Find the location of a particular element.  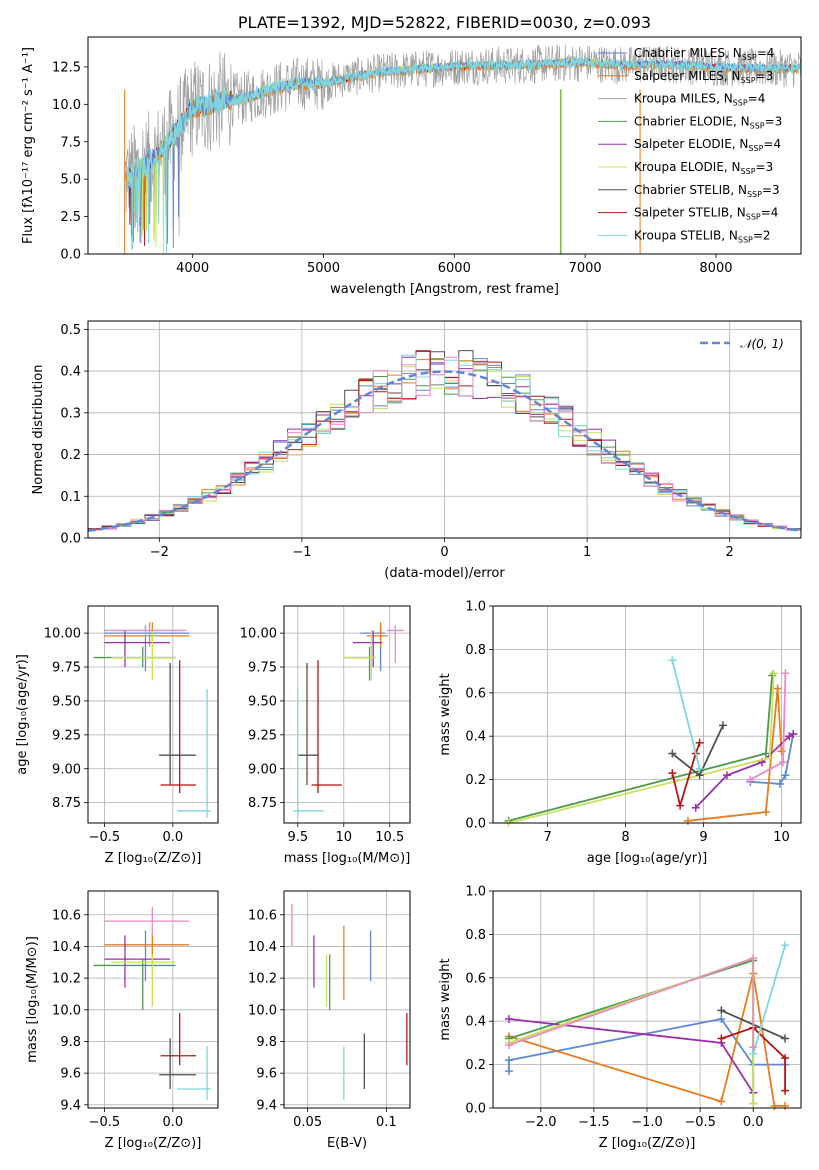

legend-entry: Kroupa ELODIE, NSSP=3 is located at coordinates (703, 168).